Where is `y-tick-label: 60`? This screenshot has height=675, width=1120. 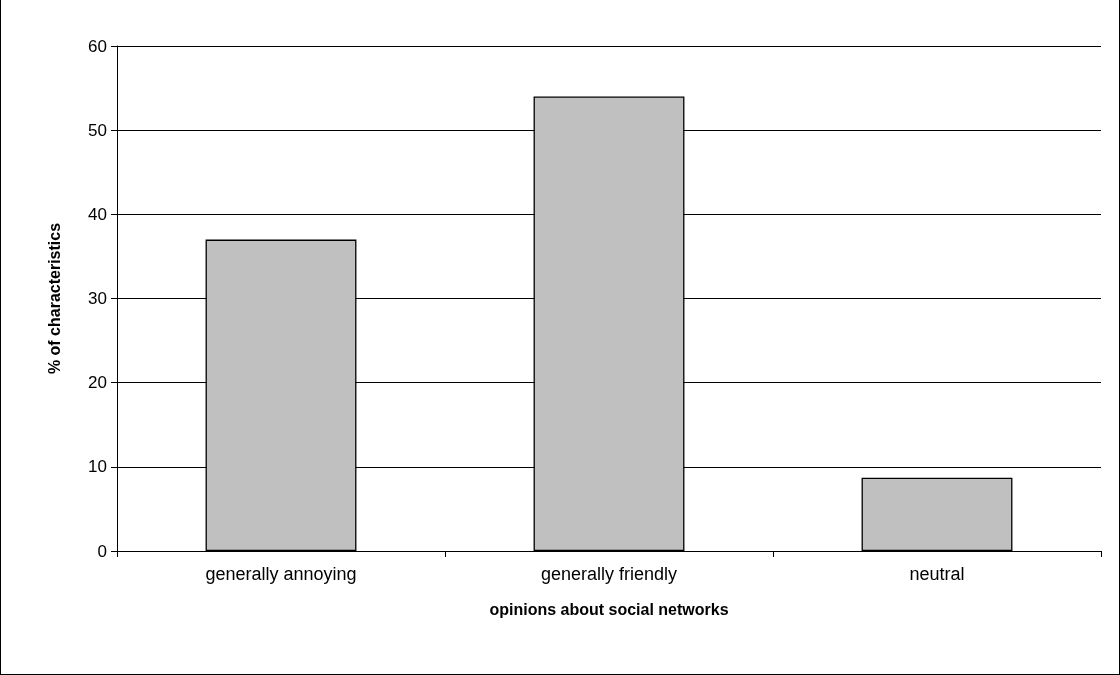 y-tick-label: 60 is located at coordinates (97, 46).